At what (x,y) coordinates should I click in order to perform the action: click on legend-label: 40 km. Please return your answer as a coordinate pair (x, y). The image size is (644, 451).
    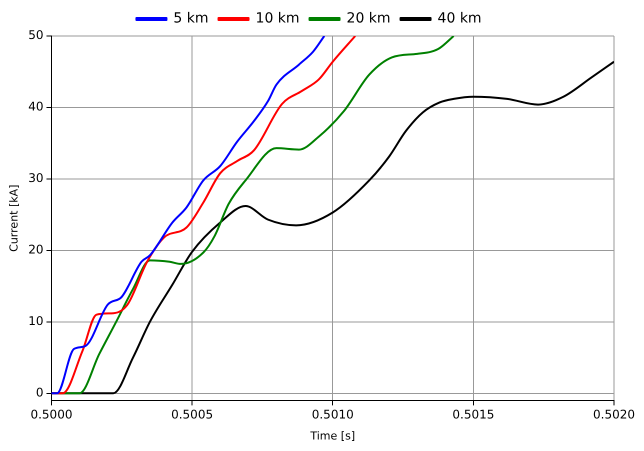
    Looking at the image, I should click on (460, 18).